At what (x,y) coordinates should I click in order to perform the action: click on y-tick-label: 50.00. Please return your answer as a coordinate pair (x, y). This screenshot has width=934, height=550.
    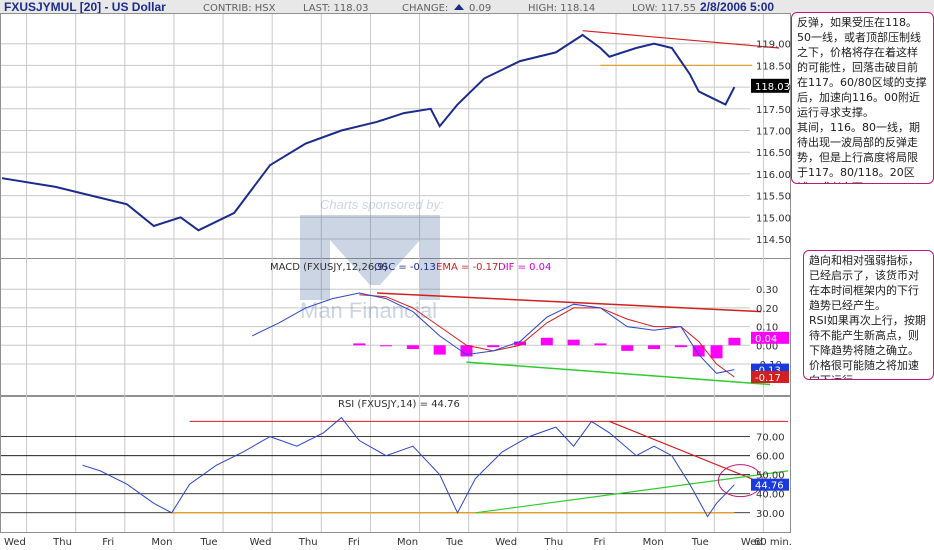
    Looking at the image, I should click on (770, 476).